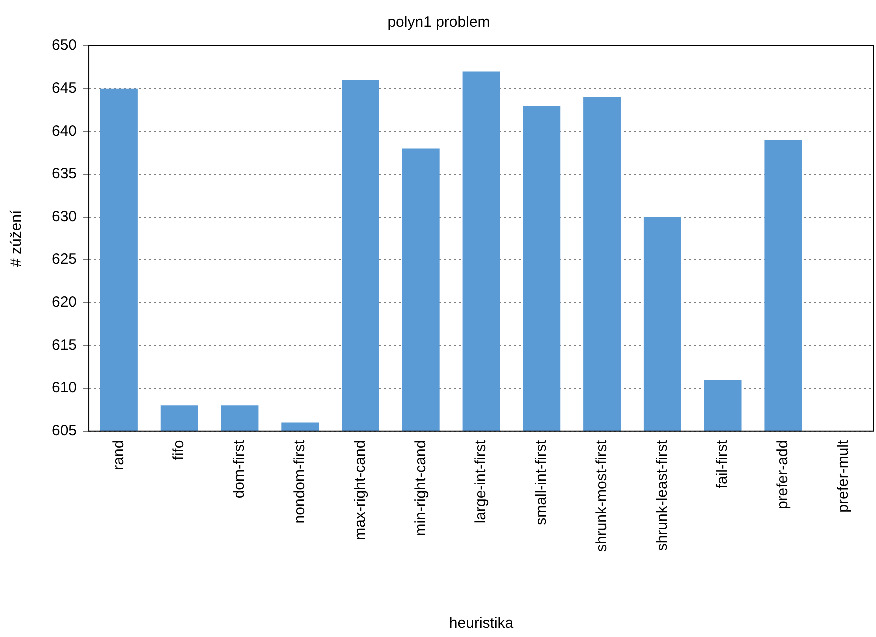  I want to click on chart-title: polyn1 problem, so click(439, 23).